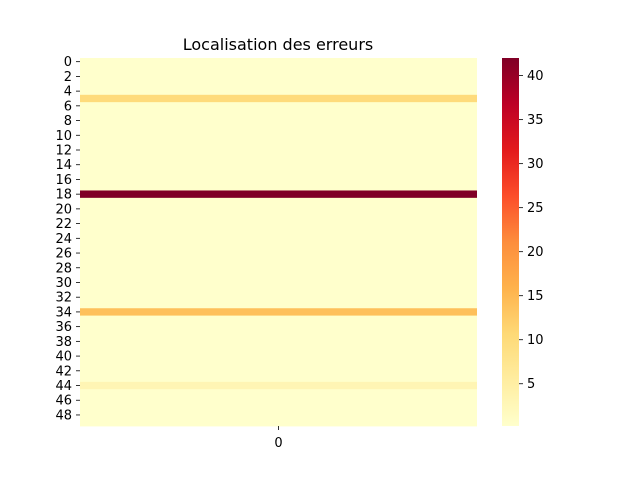  What do you see at coordinates (510, 242) in the screenshot?
I see `colorbar` at bounding box center [510, 242].